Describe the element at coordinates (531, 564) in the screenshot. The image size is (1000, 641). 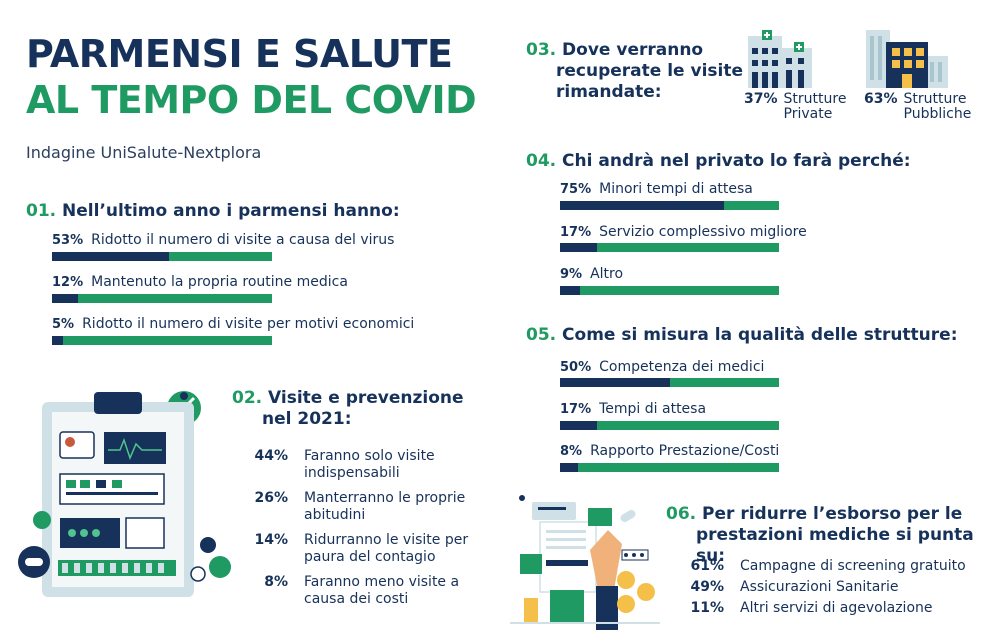
I see `cash-icon` at that location.